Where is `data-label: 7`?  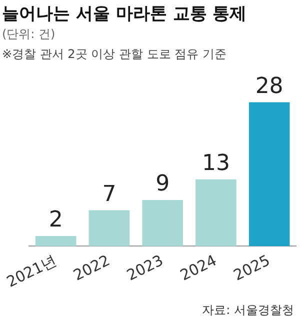 data-label: 7 is located at coordinates (109, 194).